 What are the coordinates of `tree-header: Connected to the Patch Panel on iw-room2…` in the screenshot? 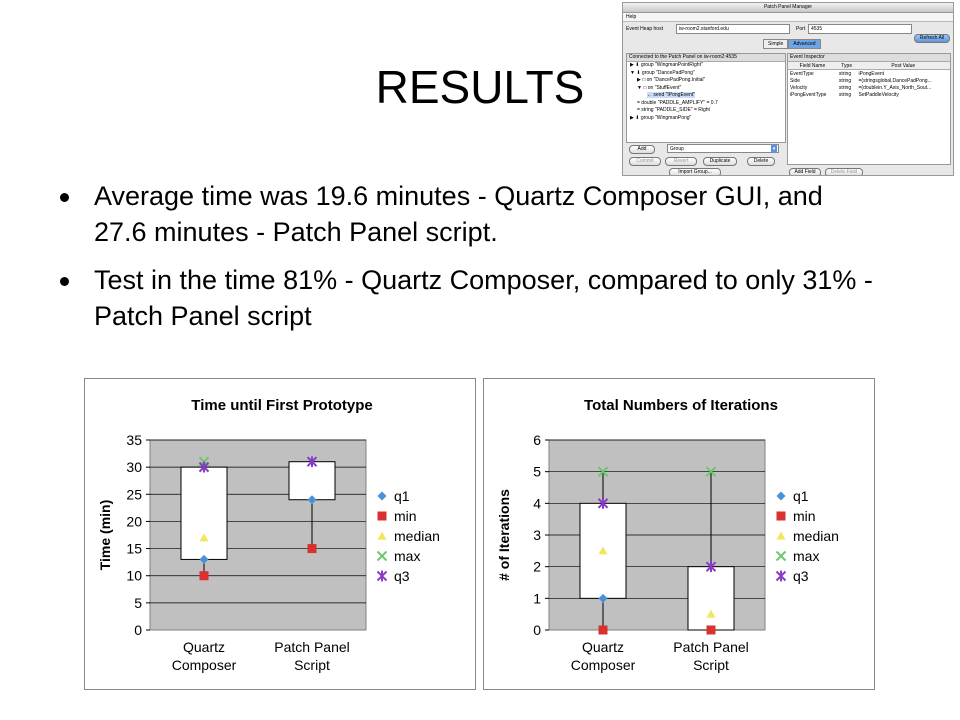 It's located at (706, 58).